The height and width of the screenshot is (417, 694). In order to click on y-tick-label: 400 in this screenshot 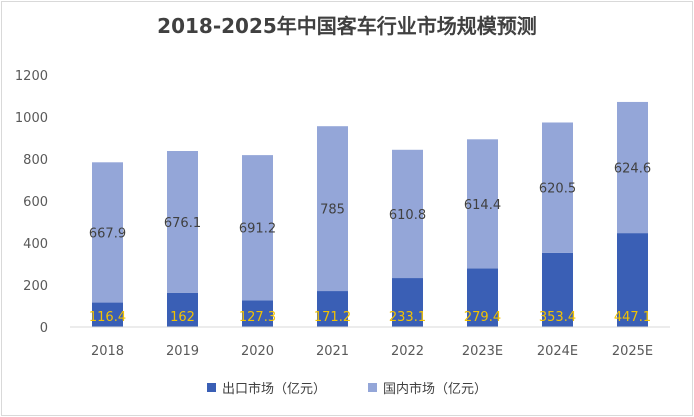, I will do `click(35, 244)`.